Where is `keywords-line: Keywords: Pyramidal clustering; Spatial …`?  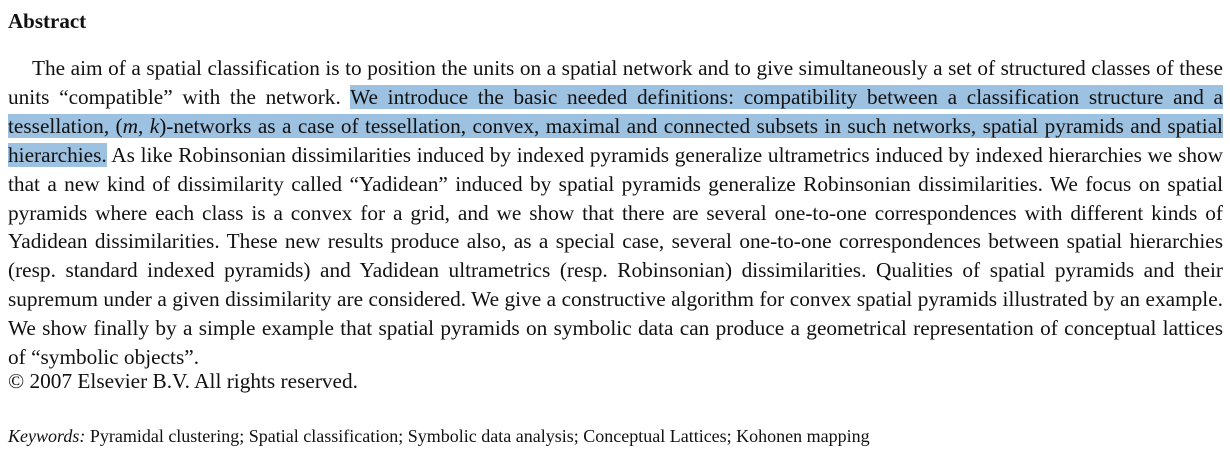
keywords-line: Keywords: Pyramidal clustering; Spatial … is located at coordinates (439, 436).